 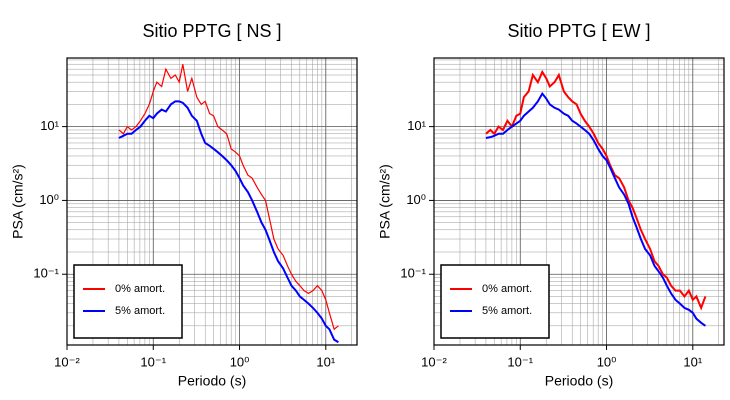 What do you see at coordinates (211, 31) in the screenshot?
I see `chart-title: Sitio PPTG [ NS ]` at bounding box center [211, 31].